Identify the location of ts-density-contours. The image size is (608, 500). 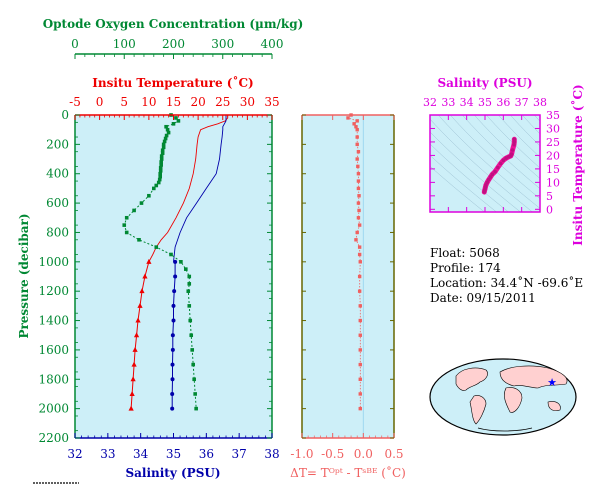
(485, 163).